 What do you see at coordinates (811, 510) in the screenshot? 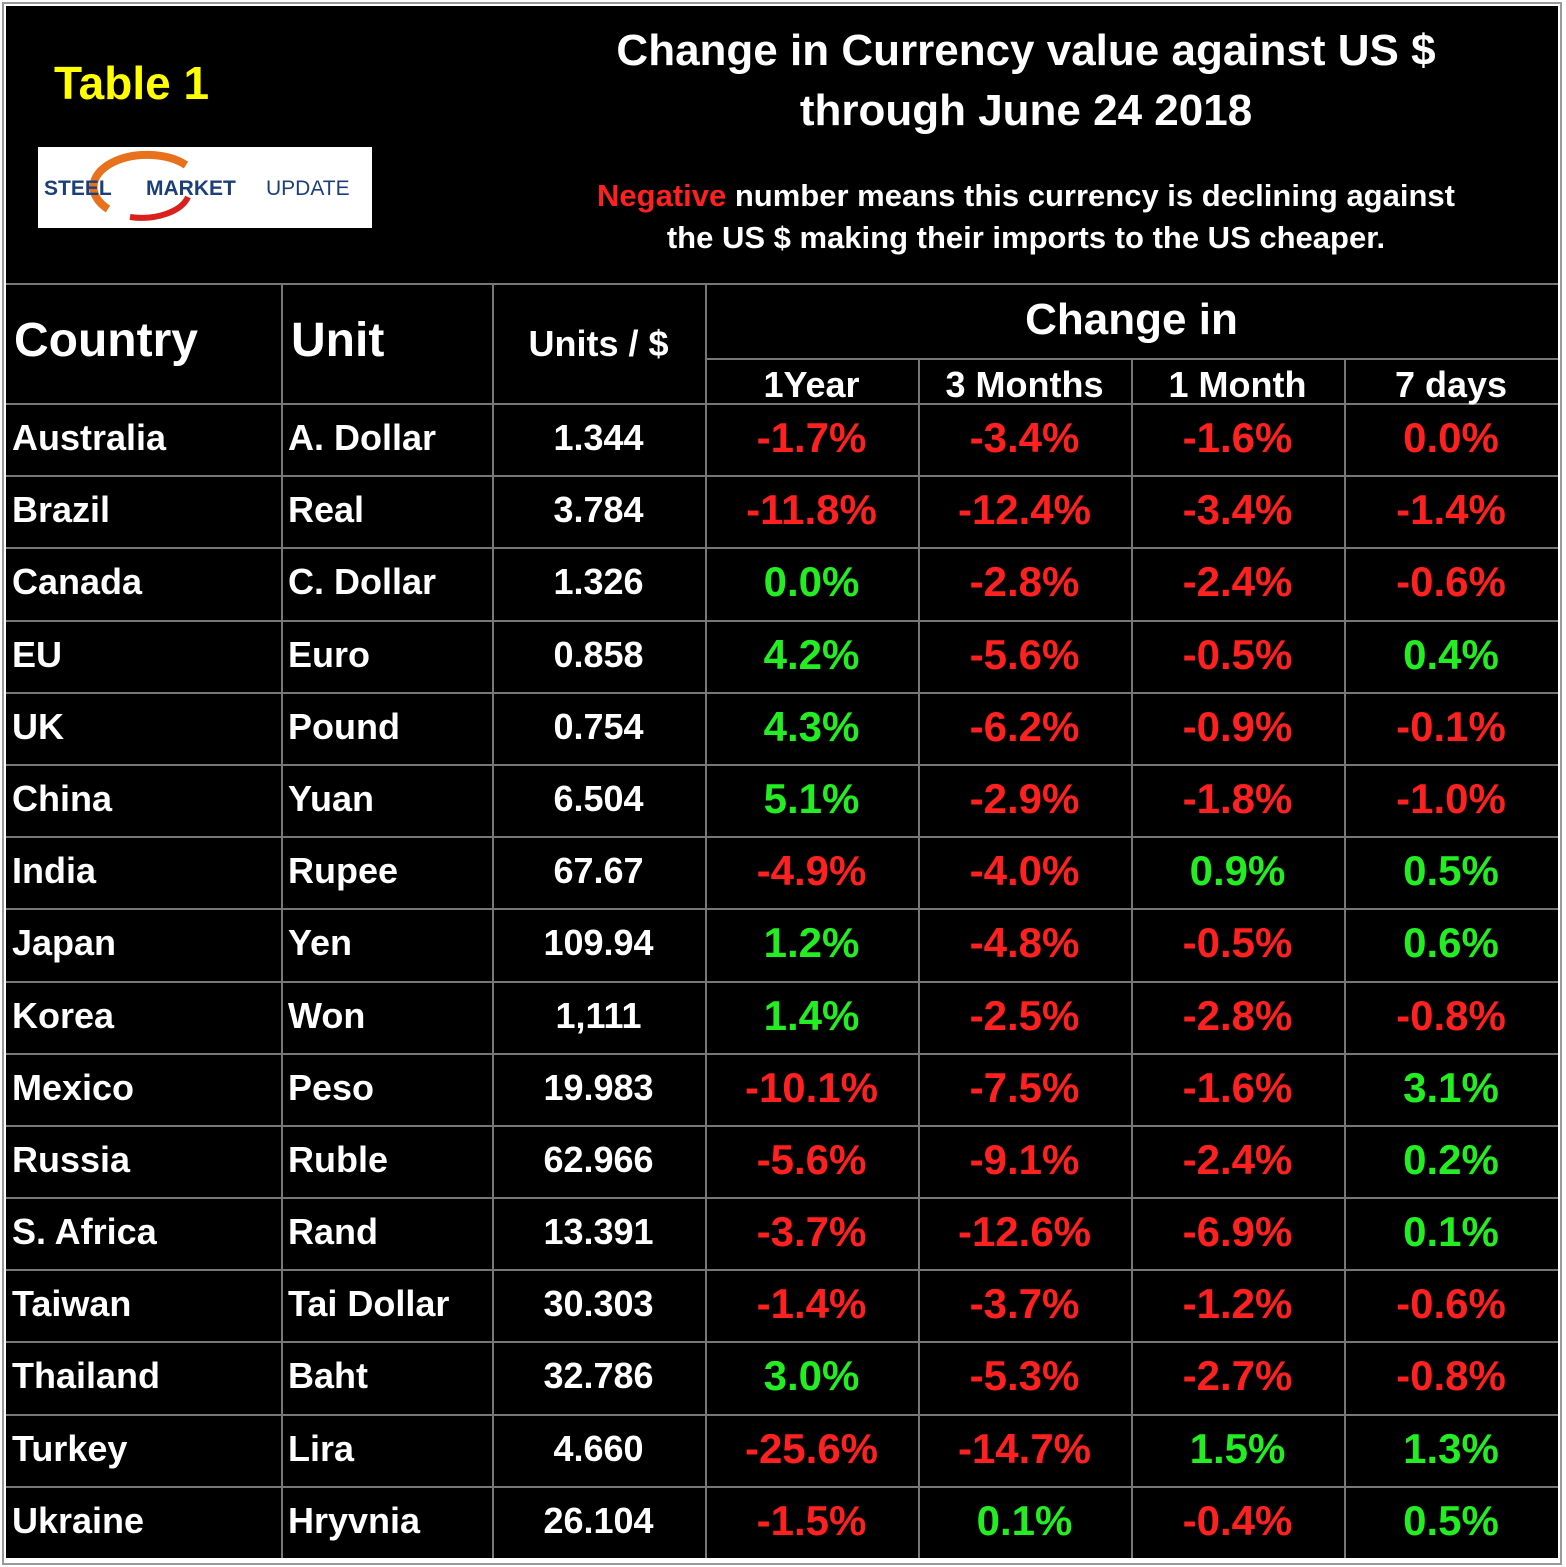
I see `change-cell: -11.8%` at bounding box center [811, 510].